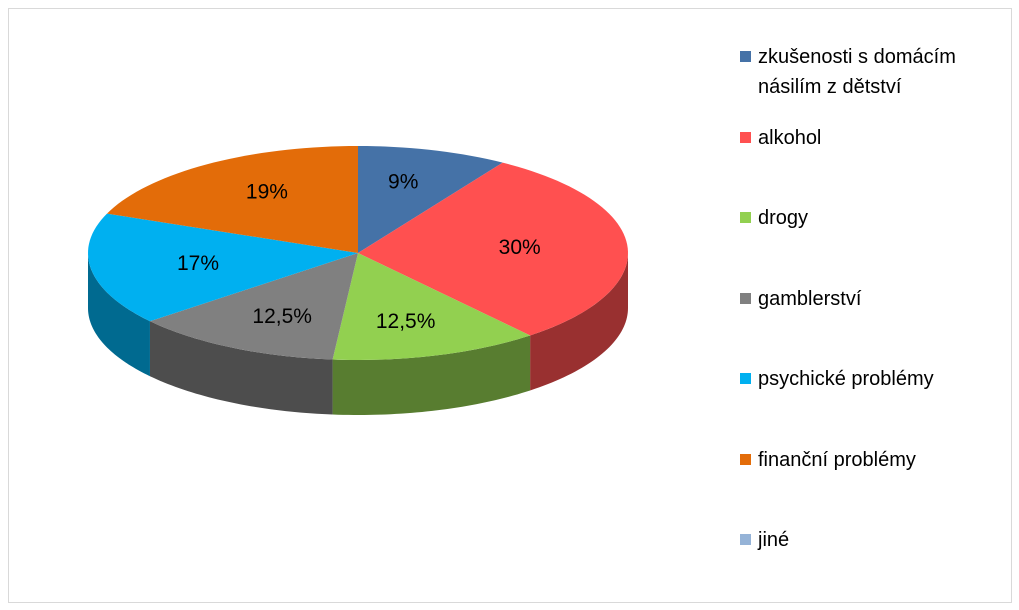  I want to click on legend-item: psychické problémy, so click(870, 379).